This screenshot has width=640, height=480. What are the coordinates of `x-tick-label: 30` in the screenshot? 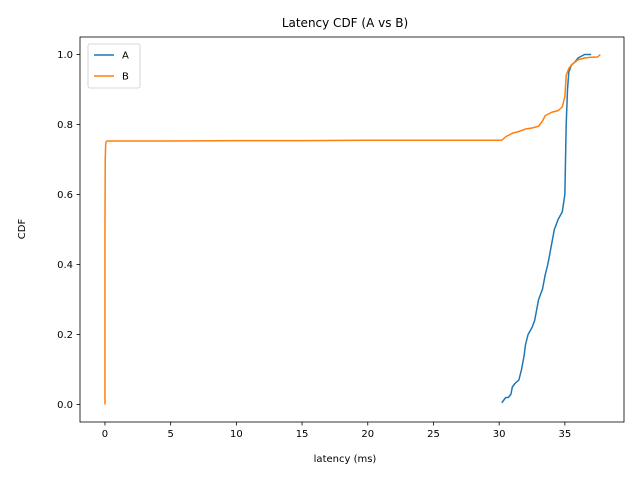 It's located at (499, 434).